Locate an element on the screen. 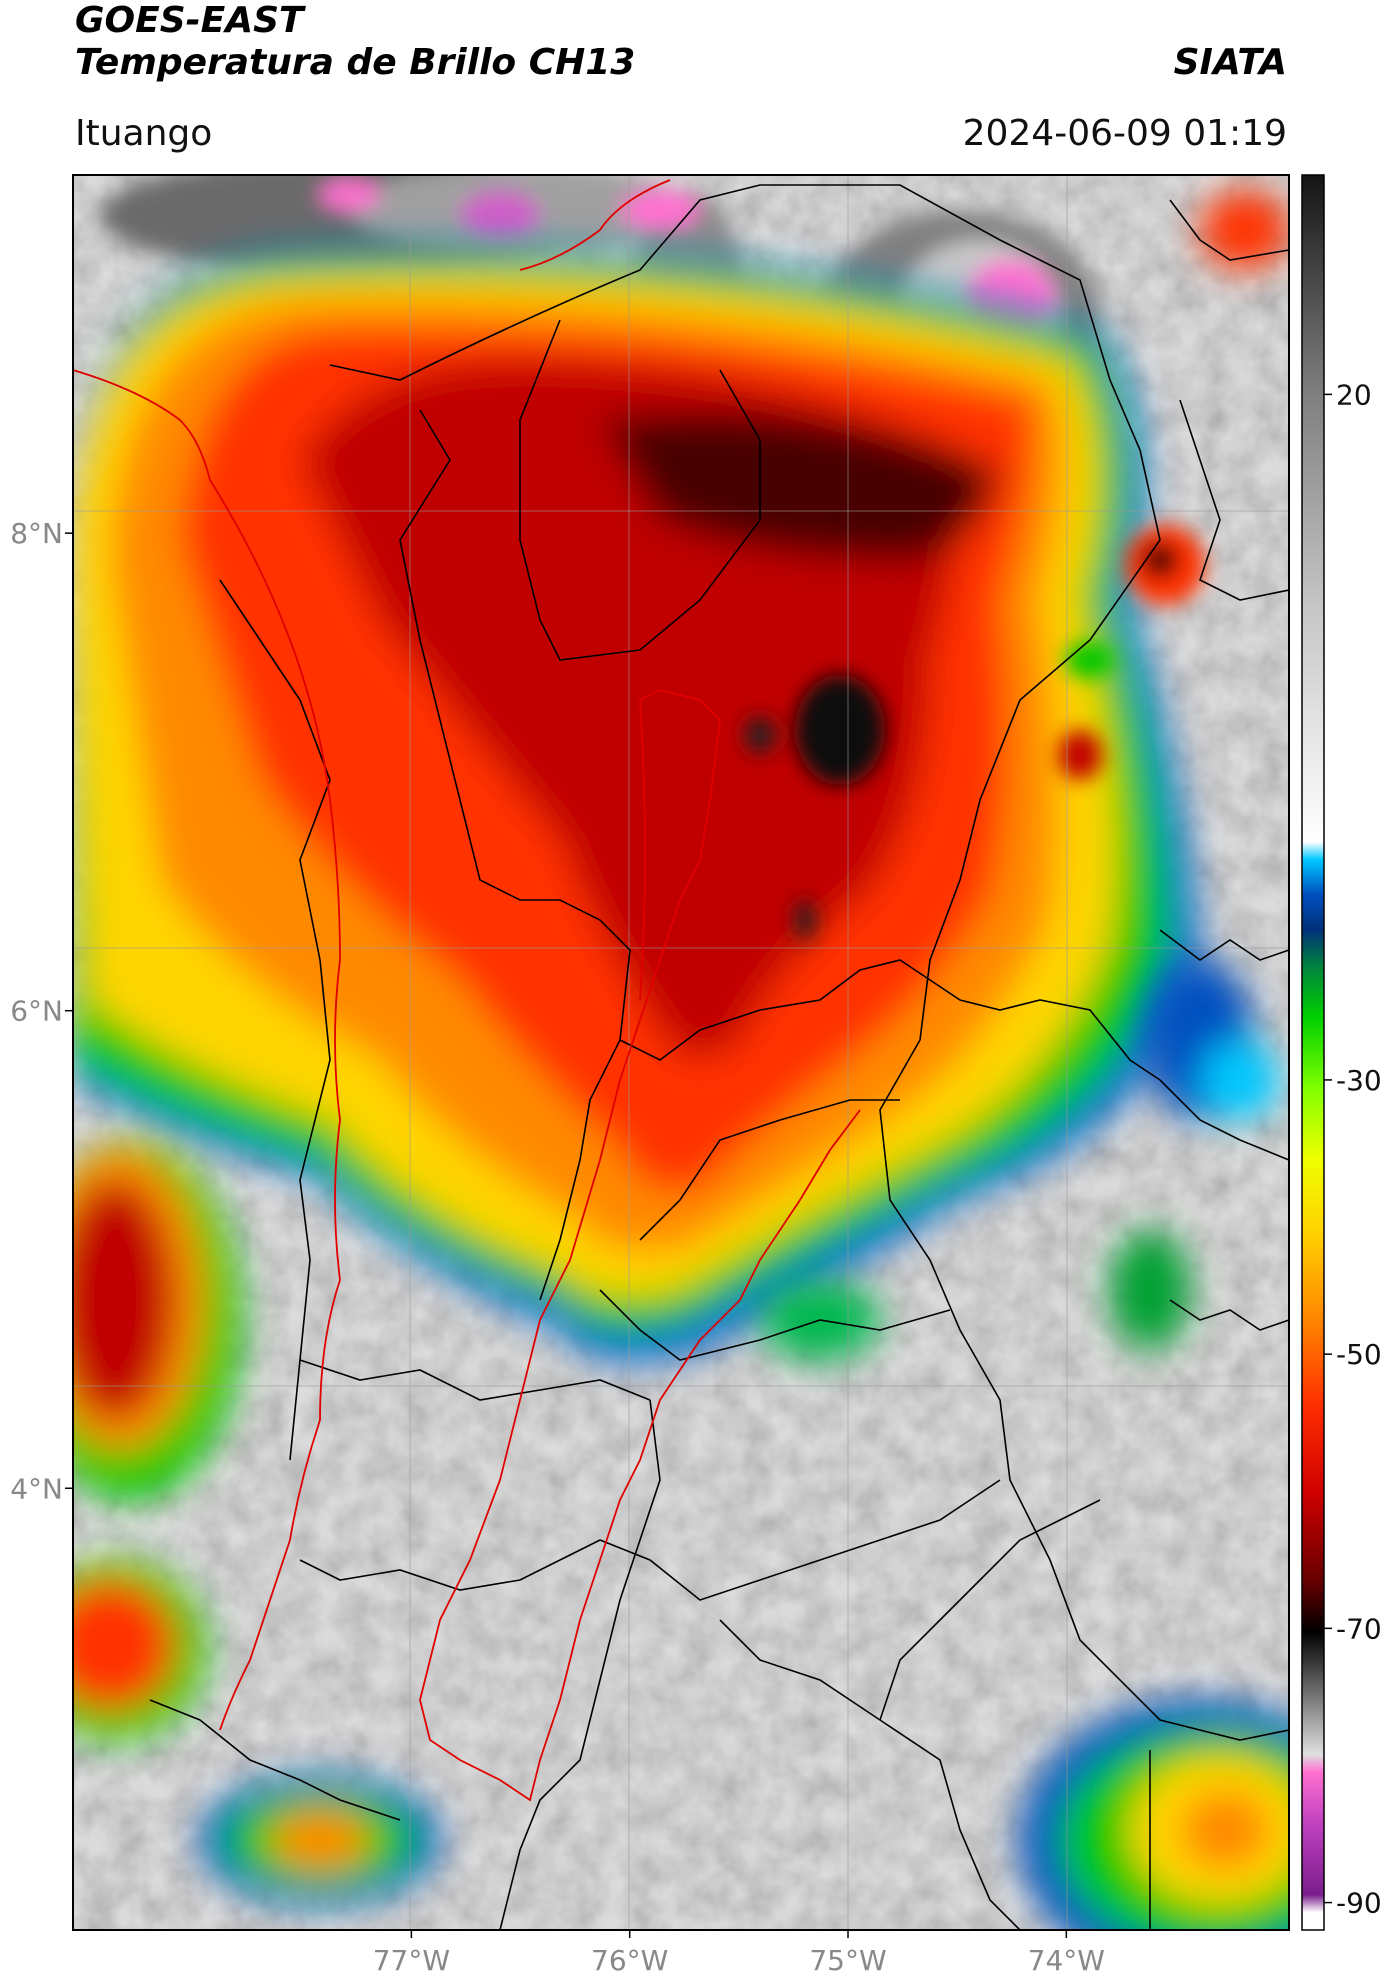 This screenshot has width=1384, height=1981. lat-tick-label: 4°N is located at coordinates (36, 1488).